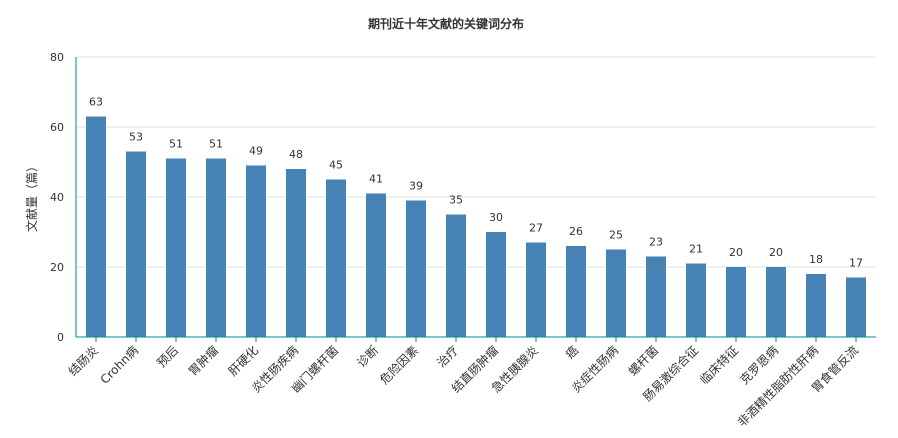 This screenshot has width=898, height=438. Describe the element at coordinates (616, 235) in the screenshot. I see `data-label: 25` at that location.